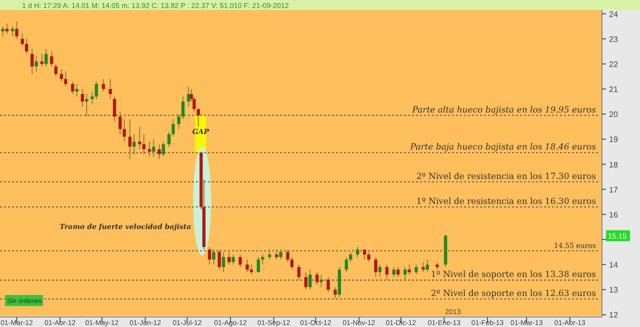 This screenshot has height=327, width=640. Describe the element at coordinates (613, 165) in the screenshot. I see `y-tick-label: 18` at that location.